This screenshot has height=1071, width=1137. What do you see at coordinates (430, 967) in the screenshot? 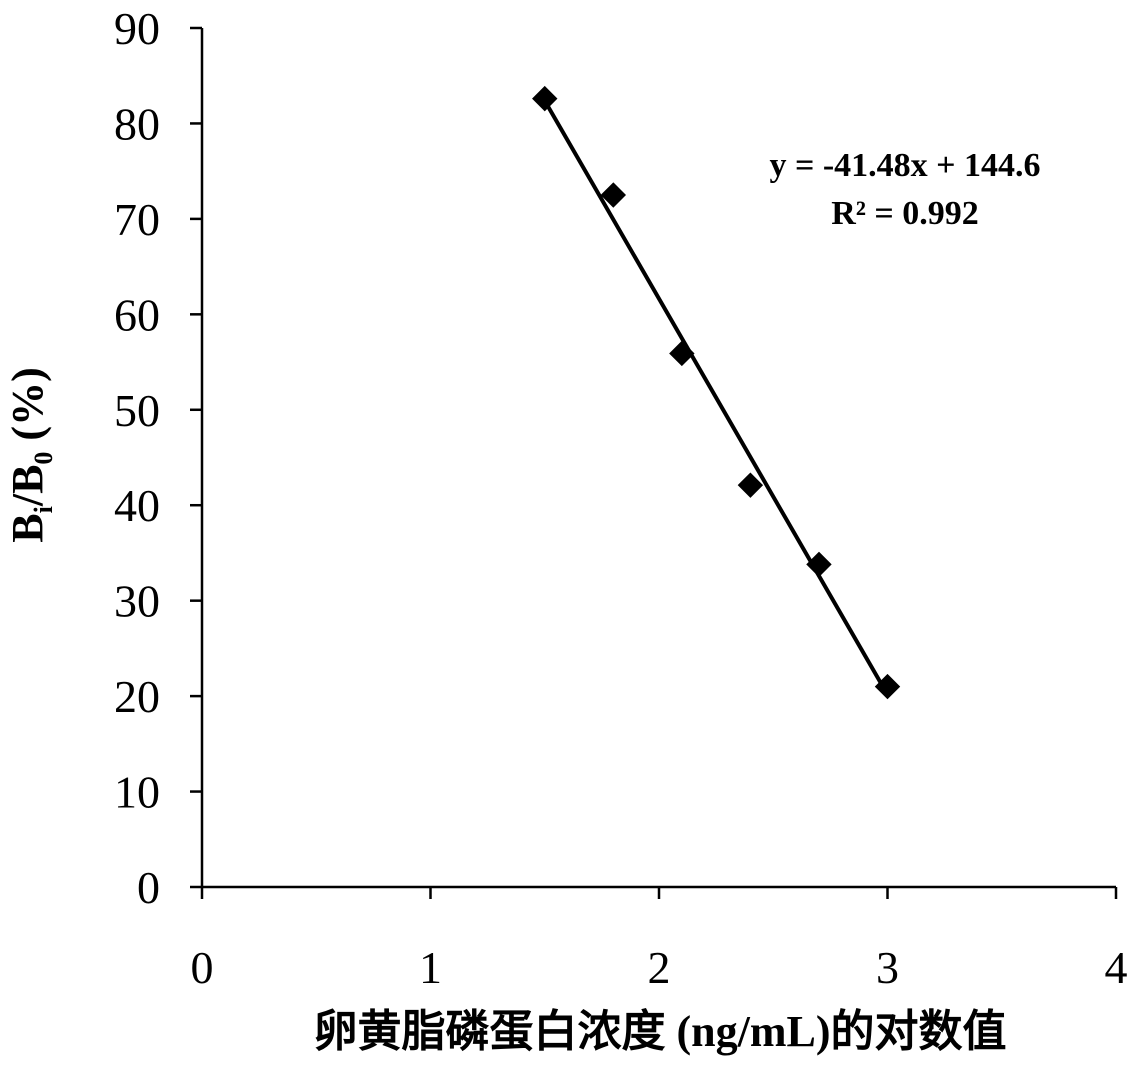
I see `x-tick-label: 1` at bounding box center [430, 967].